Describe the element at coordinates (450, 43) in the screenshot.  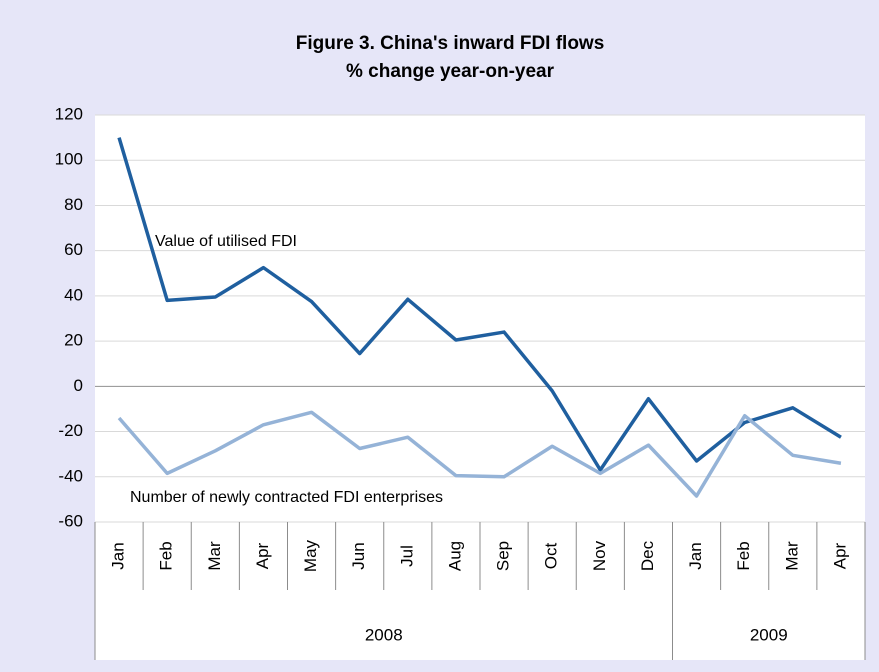
I see `chart-title: Figure 3. China's inward FDI flows` at that location.